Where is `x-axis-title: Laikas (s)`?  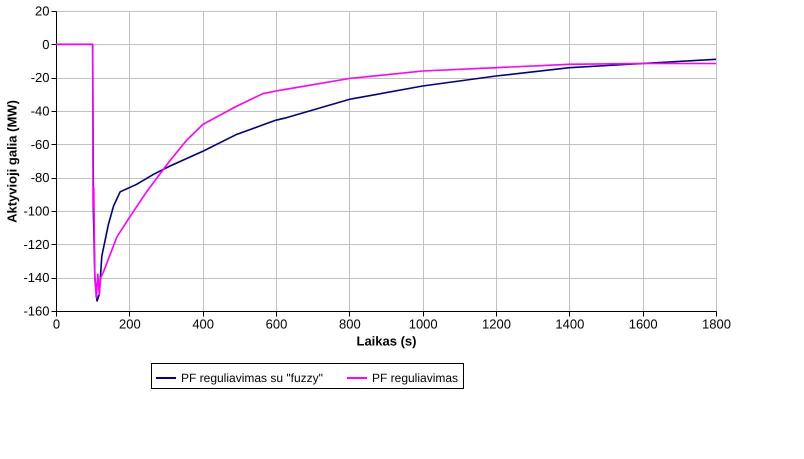 x-axis-title: Laikas (s) is located at coordinates (386, 341).